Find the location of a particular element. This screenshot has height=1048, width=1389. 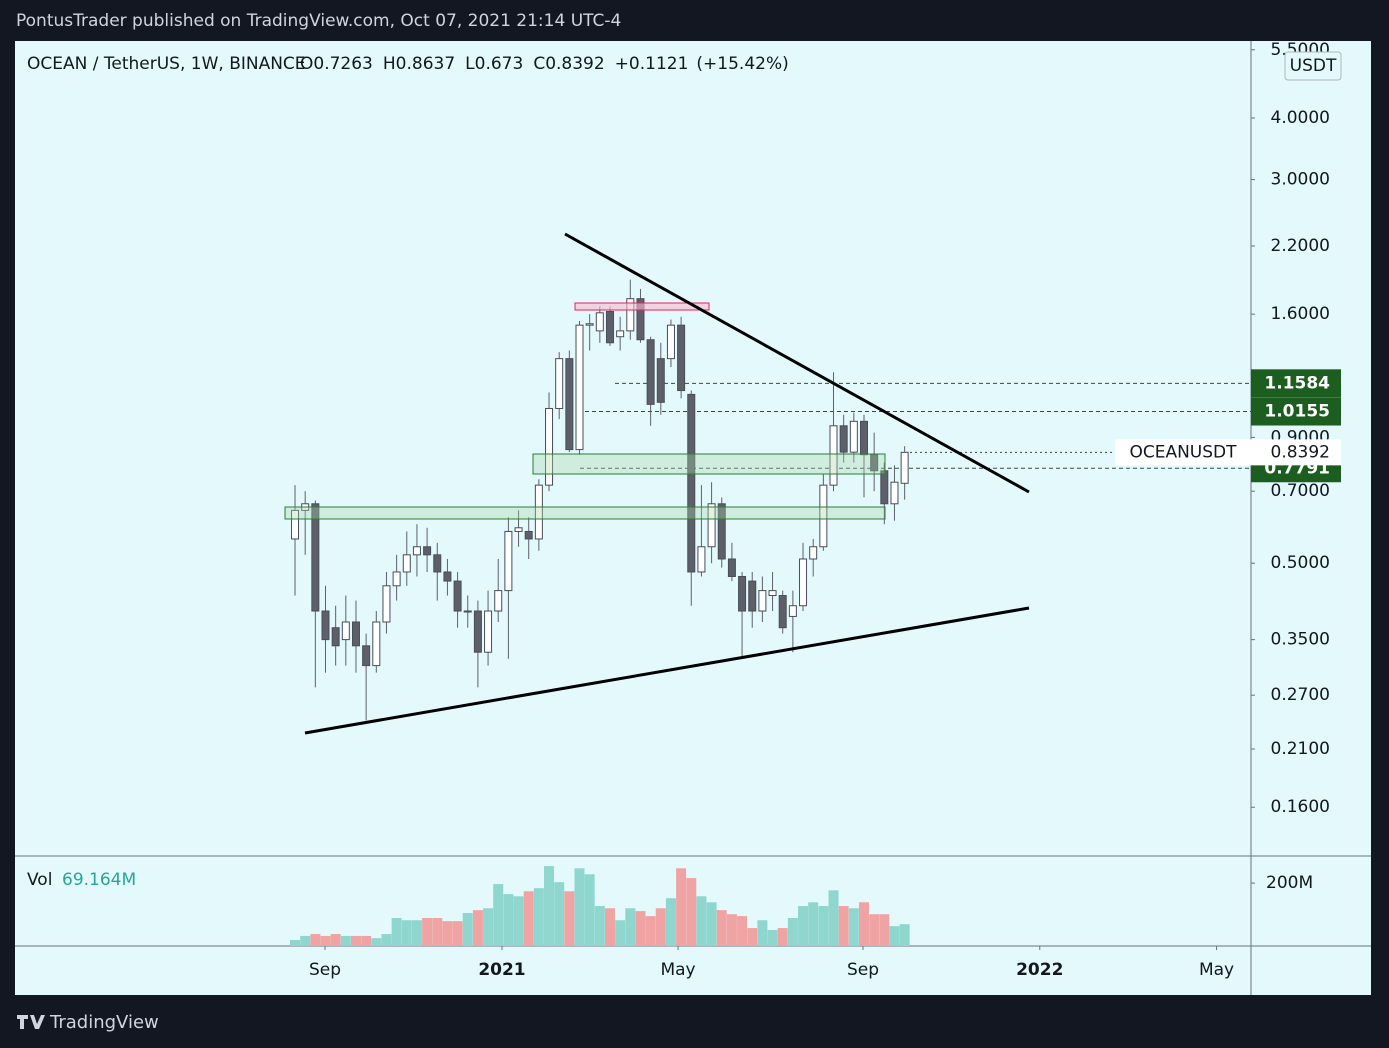

ohlc-value: 0.8392 is located at coordinates (574, 64).